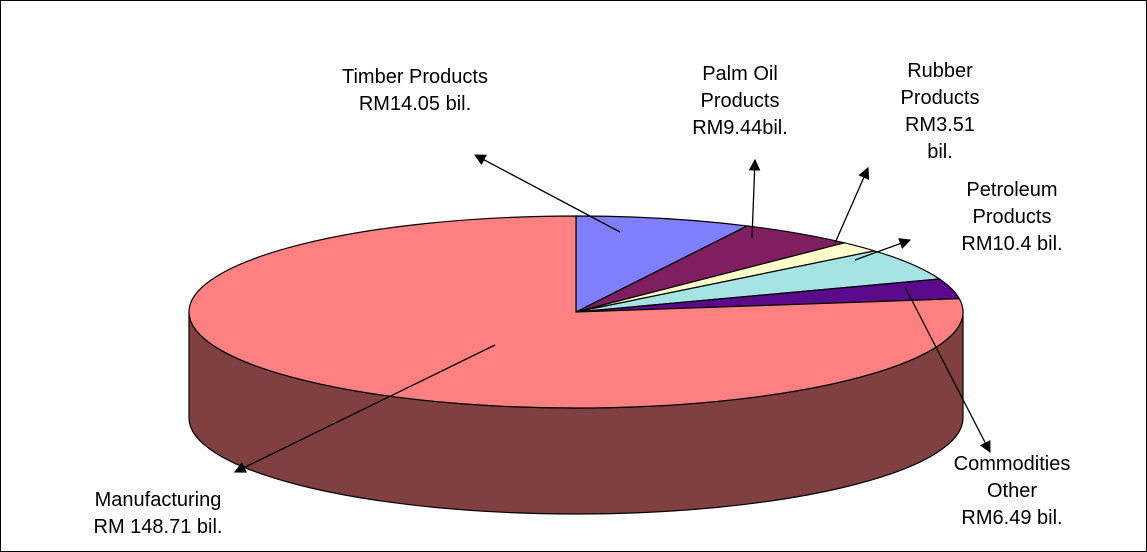 The image size is (1147, 552). Describe the element at coordinates (1012, 244) in the screenshot. I see `value-label: RM10.4 bil.` at that location.